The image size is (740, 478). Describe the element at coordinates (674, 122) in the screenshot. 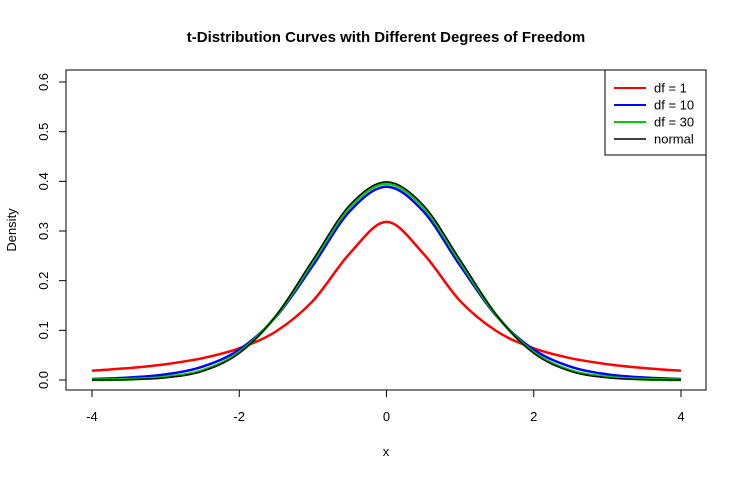

I see `legend-label-df-30: df = 30` at that location.